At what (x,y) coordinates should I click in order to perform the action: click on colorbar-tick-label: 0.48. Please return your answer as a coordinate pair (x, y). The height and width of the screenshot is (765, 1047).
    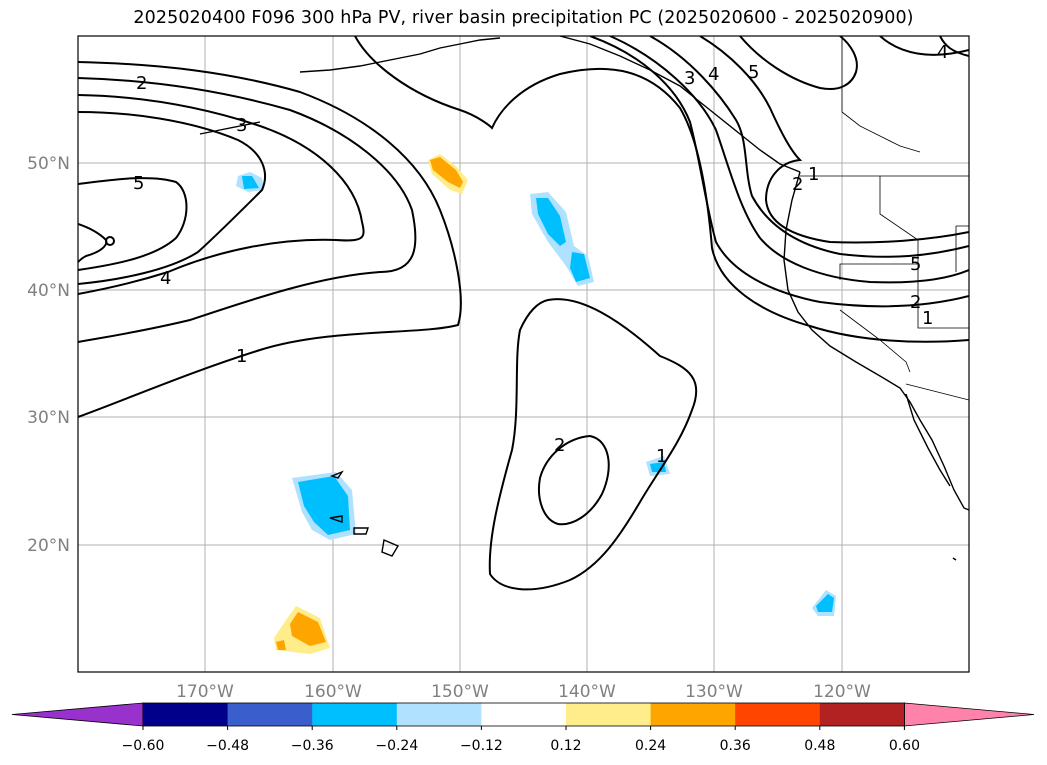
    Looking at the image, I should click on (819, 746).